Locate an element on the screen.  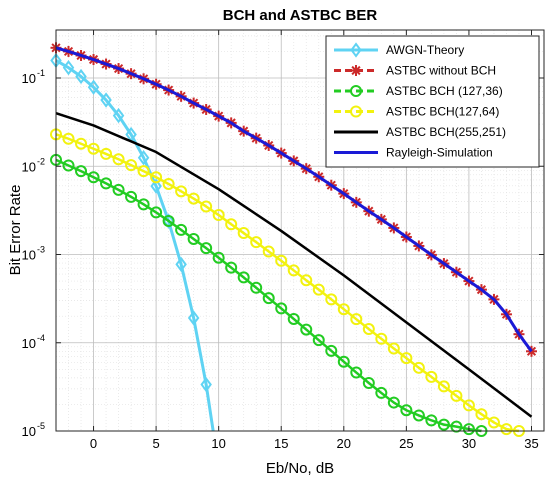
y-tick-label: 10 -2 is located at coordinates (33, 165).